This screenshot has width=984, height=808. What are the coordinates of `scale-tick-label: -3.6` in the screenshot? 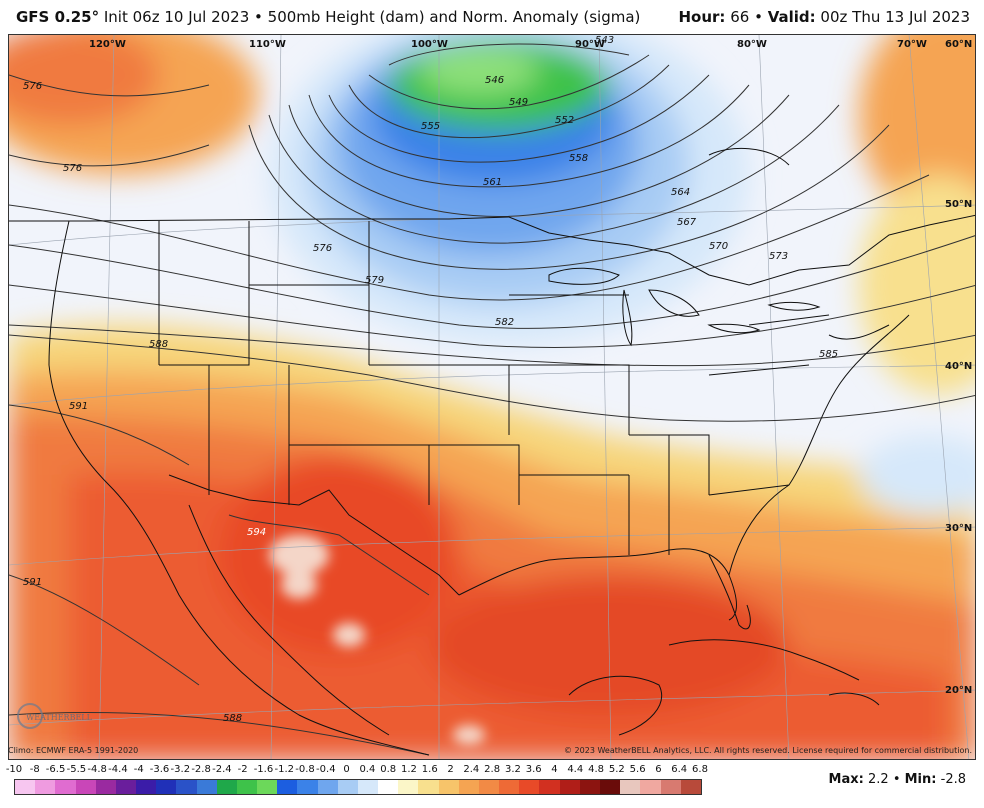 It's located at (159, 769).